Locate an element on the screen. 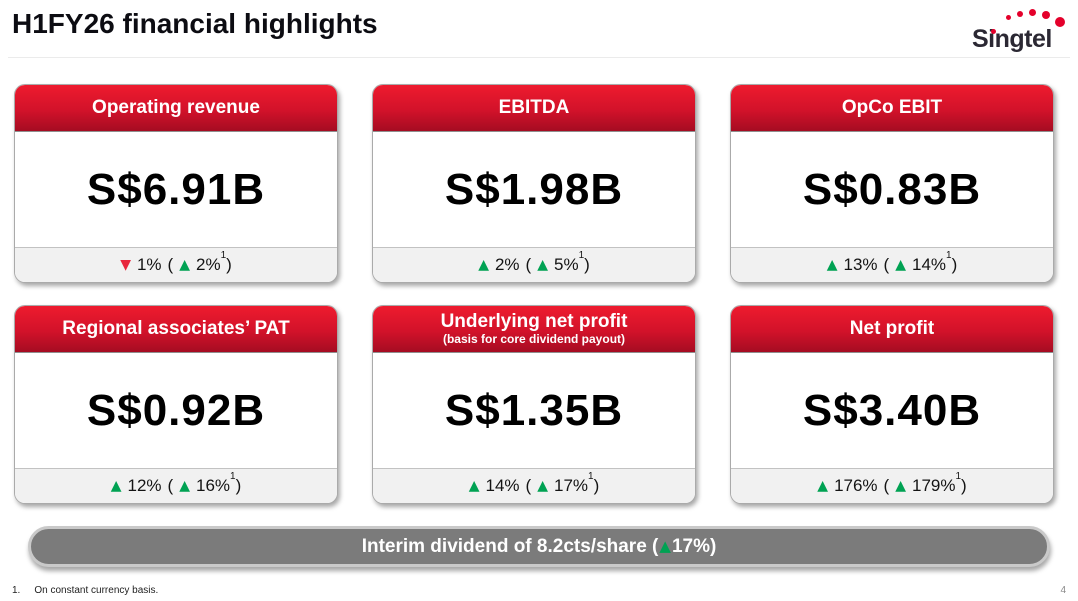 The image size is (1078, 601). cc-change-group: 16% 1) is located at coordinates (219, 484).